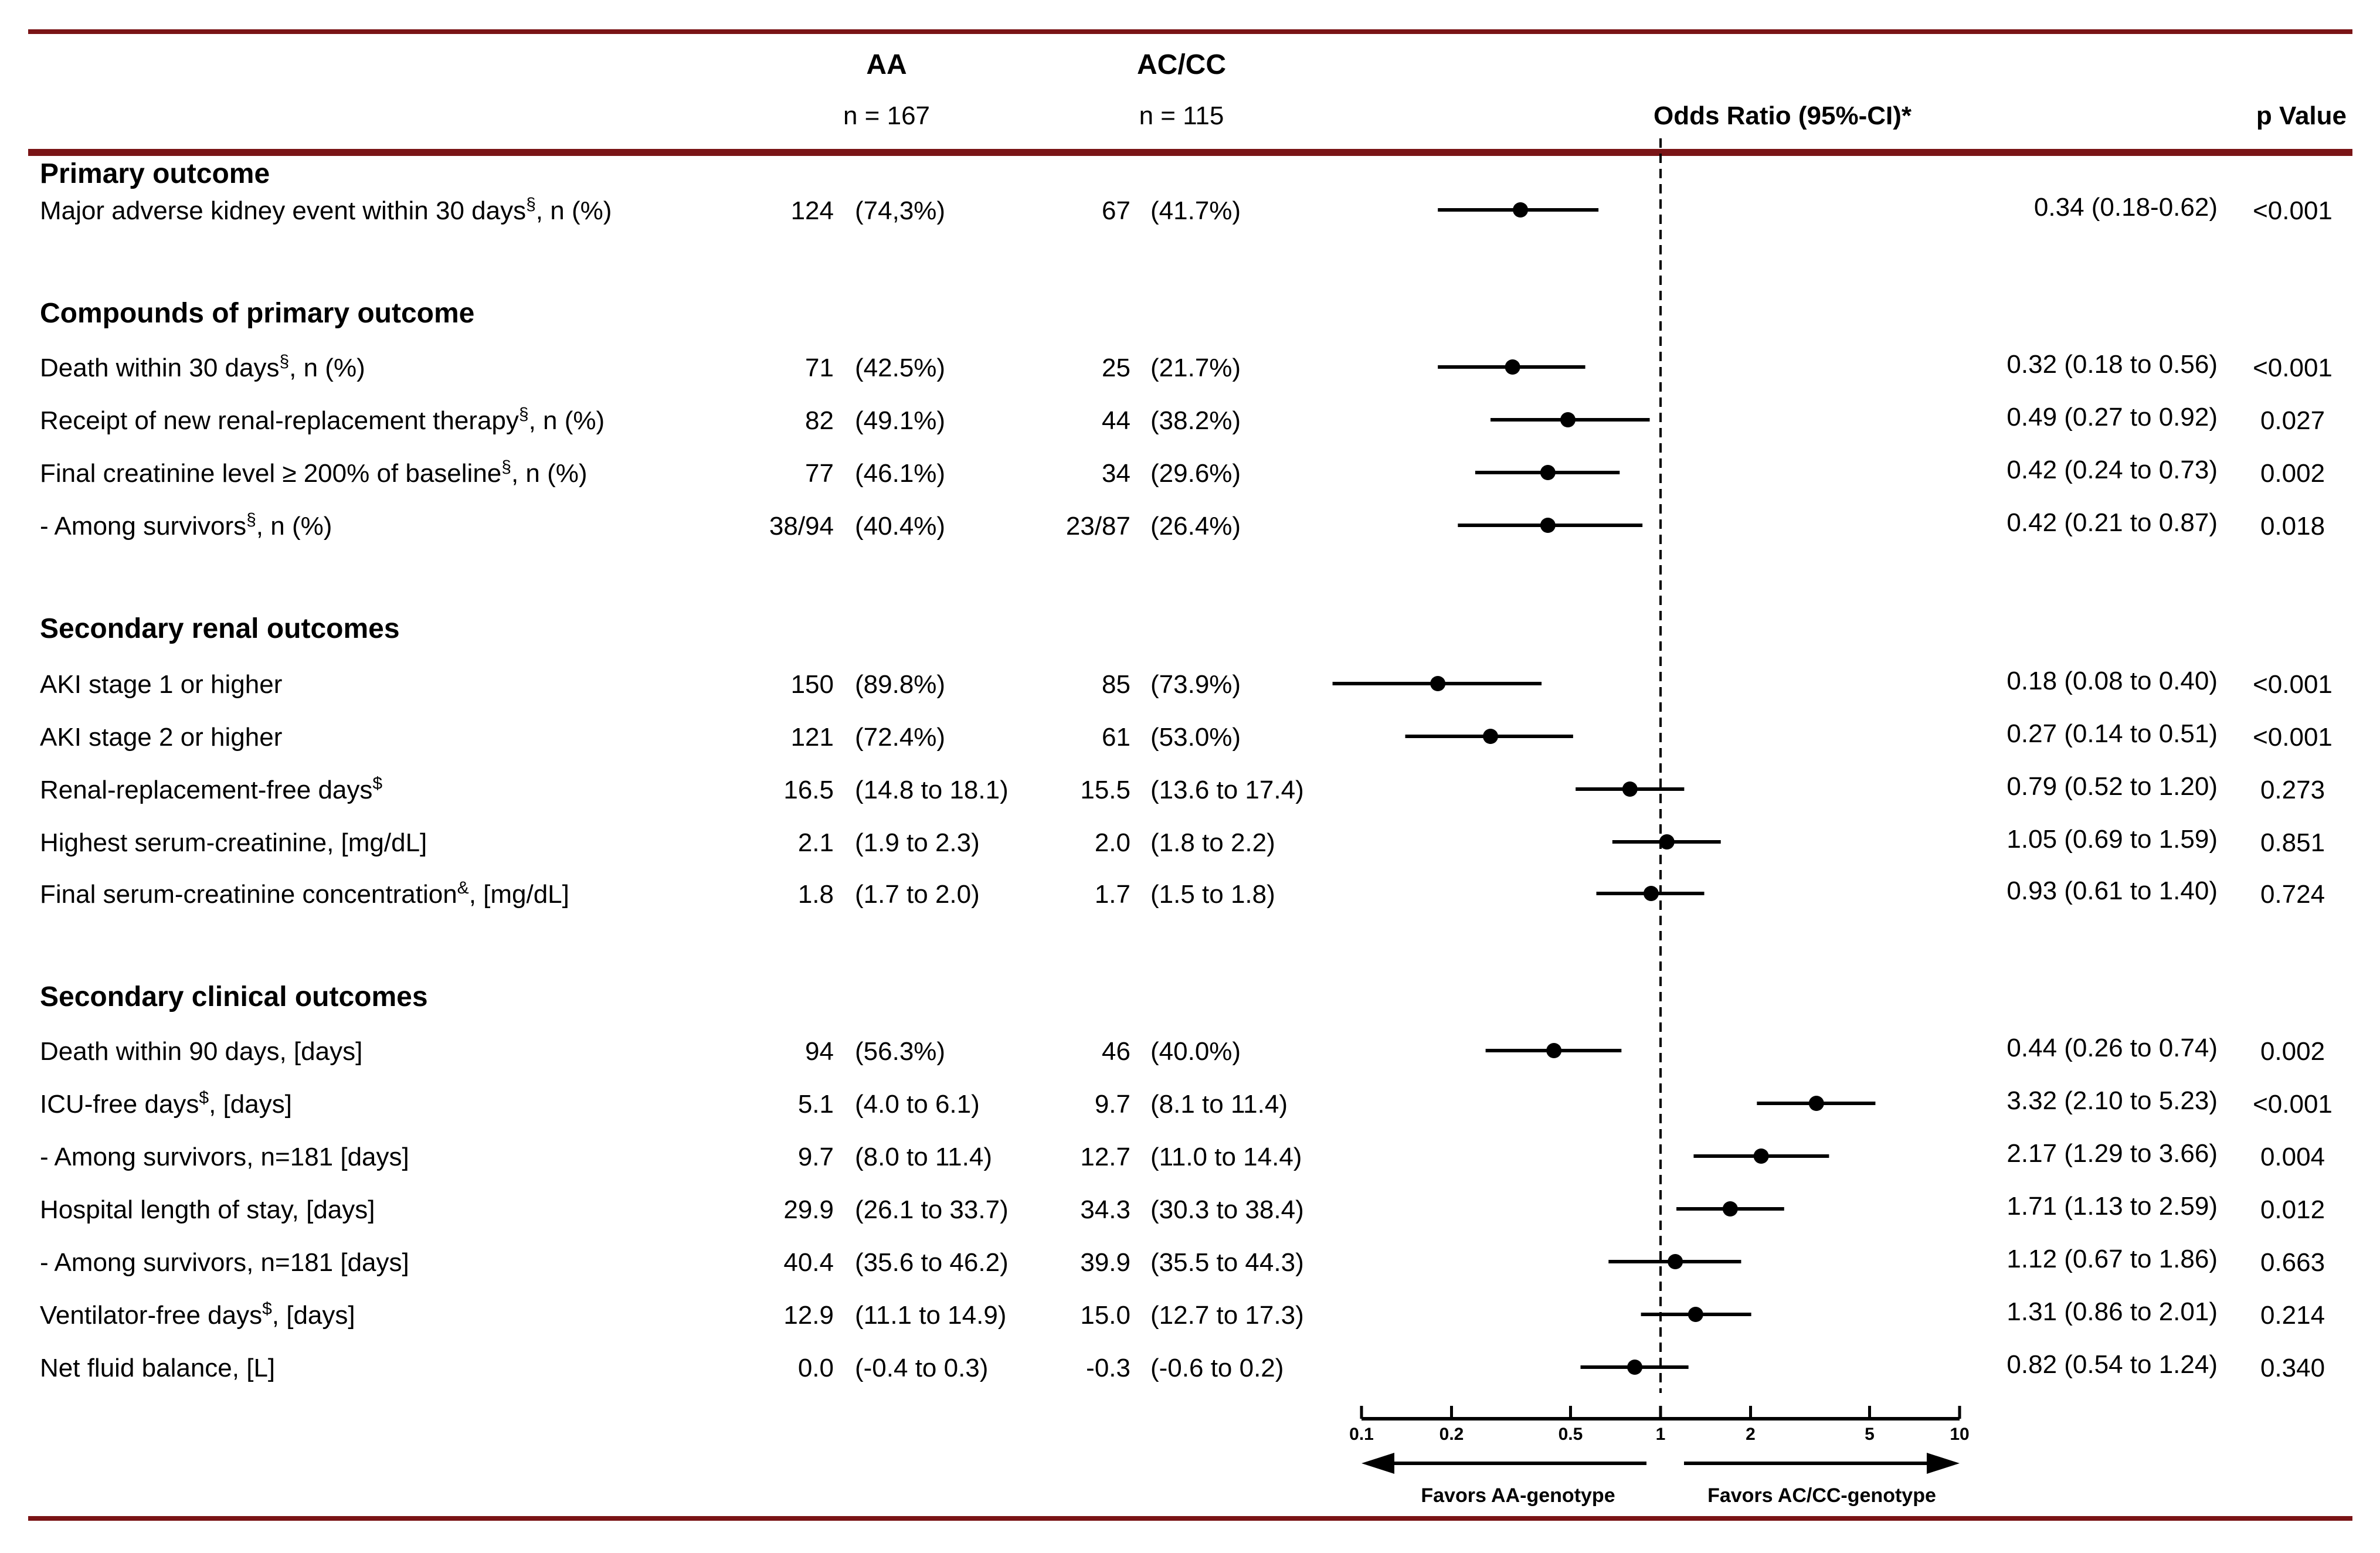 The height and width of the screenshot is (1553, 2380). I want to click on x-tick-label: 5, so click(1870, 1434).